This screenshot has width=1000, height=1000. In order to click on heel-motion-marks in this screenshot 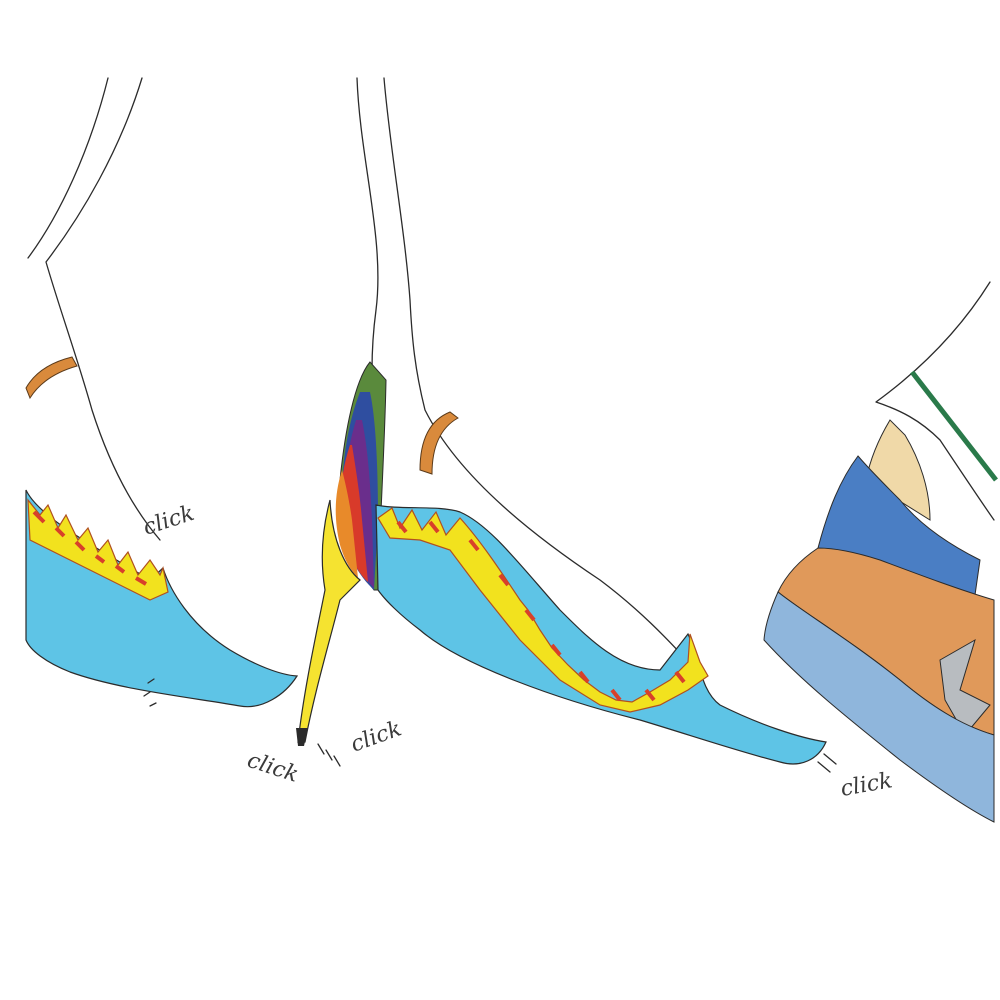, I will do `click(329, 755)`.